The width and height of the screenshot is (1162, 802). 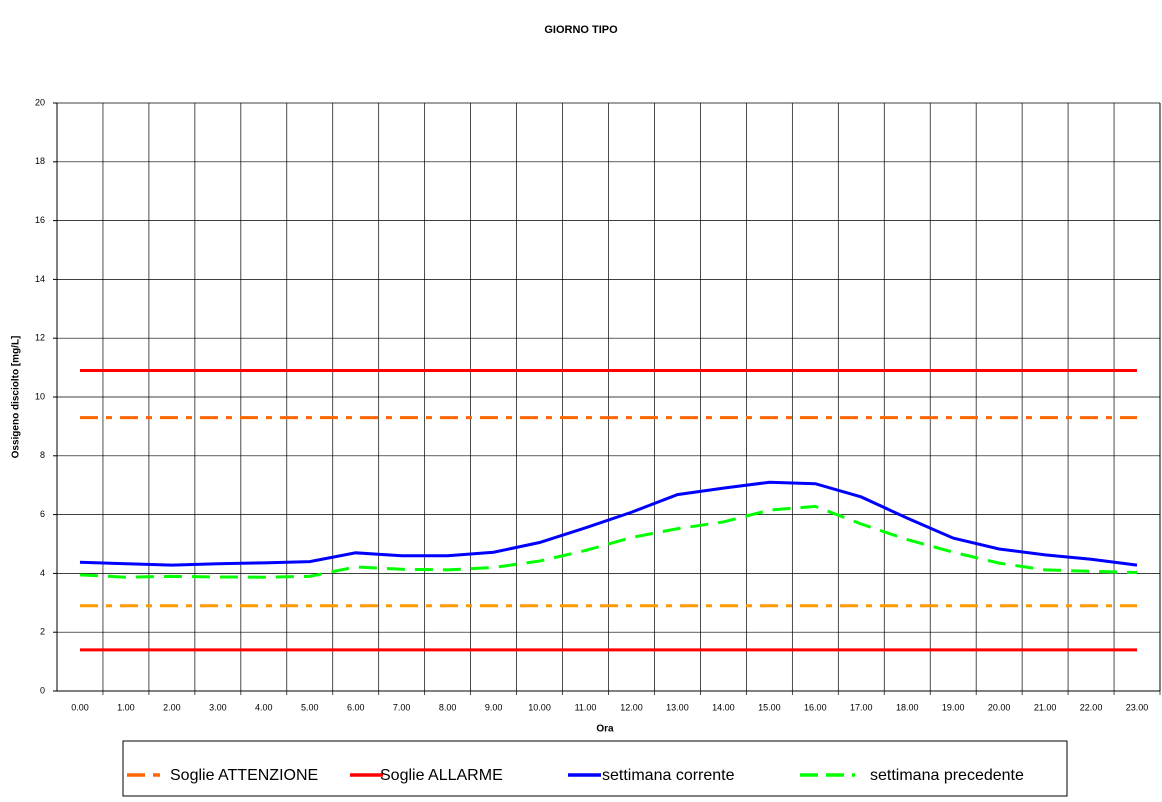 What do you see at coordinates (42, 573) in the screenshot?
I see `y-tick-label: 4` at bounding box center [42, 573].